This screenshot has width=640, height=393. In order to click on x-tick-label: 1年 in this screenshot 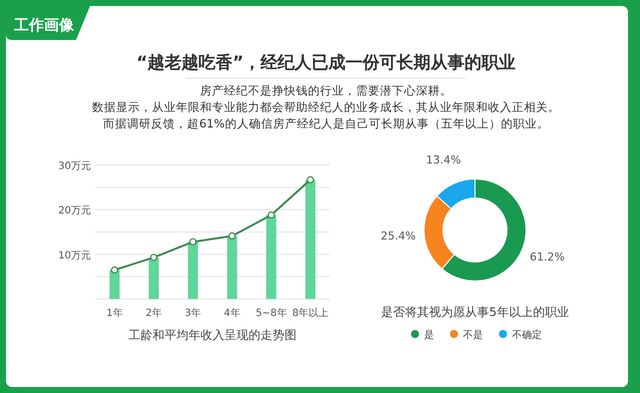, I will do `click(114, 313)`.